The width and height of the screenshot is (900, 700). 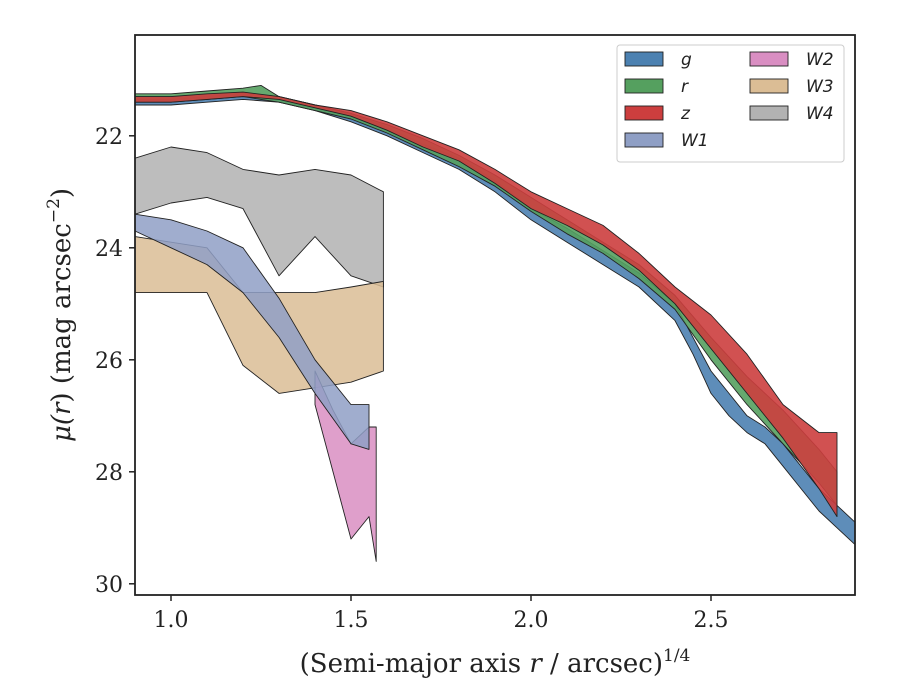 I want to click on legend-label-r: r, so click(x=685, y=87).